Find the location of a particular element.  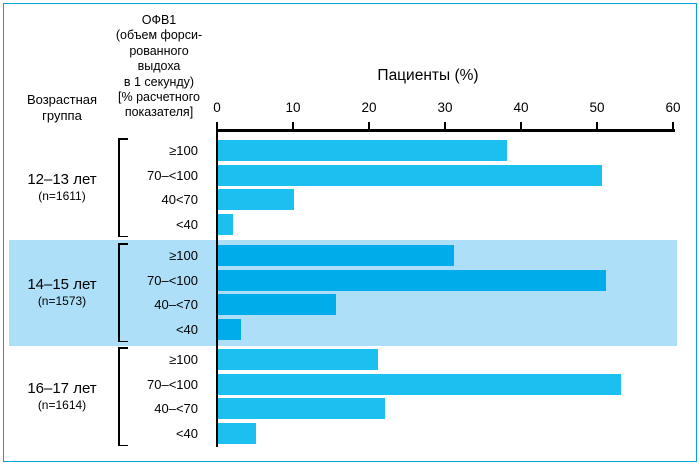

y-axis-line is located at coordinates (216, 288).